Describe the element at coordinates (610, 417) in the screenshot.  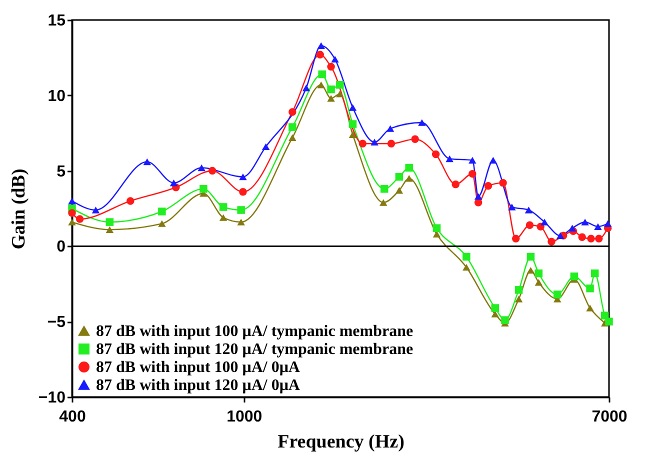
I see `x-tick-label: 7000` at that location.